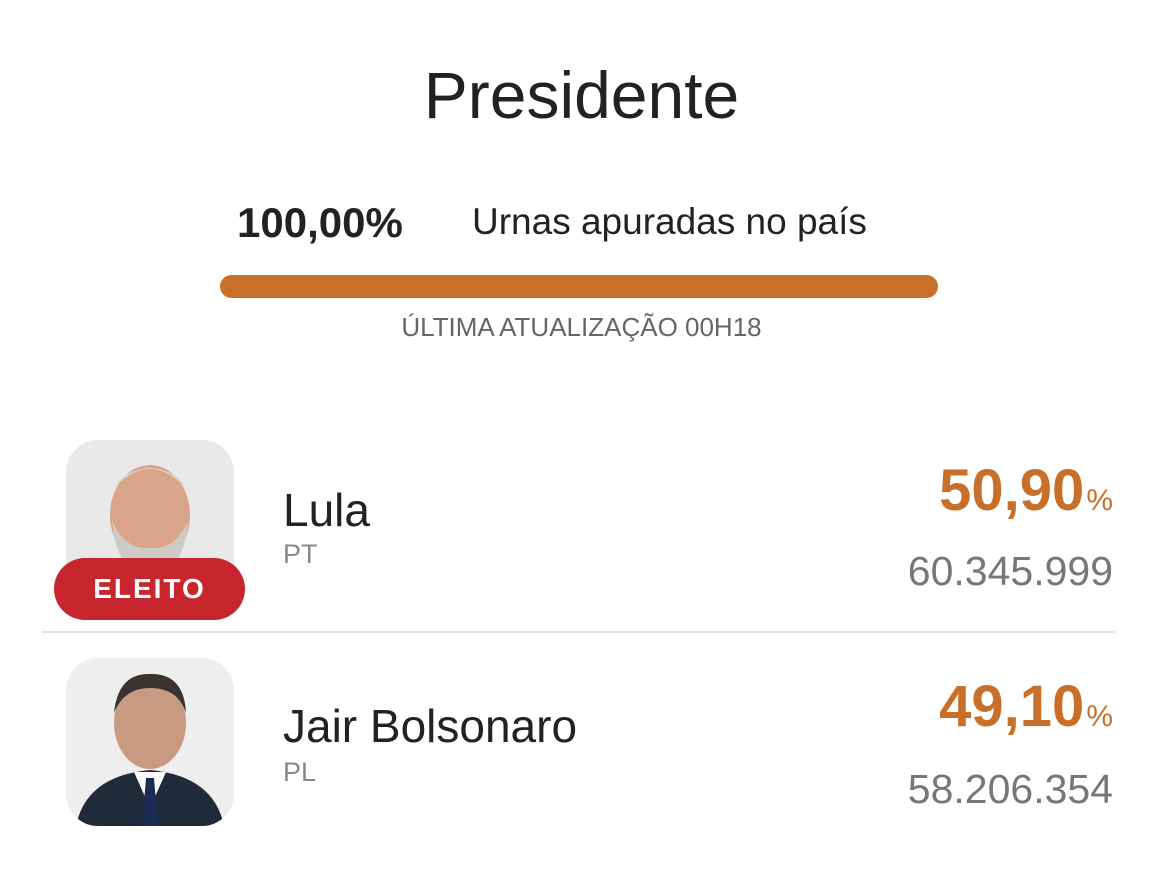  What do you see at coordinates (320, 222) in the screenshot?
I see `counted-percent: 100,00%` at bounding box center [320, 222].